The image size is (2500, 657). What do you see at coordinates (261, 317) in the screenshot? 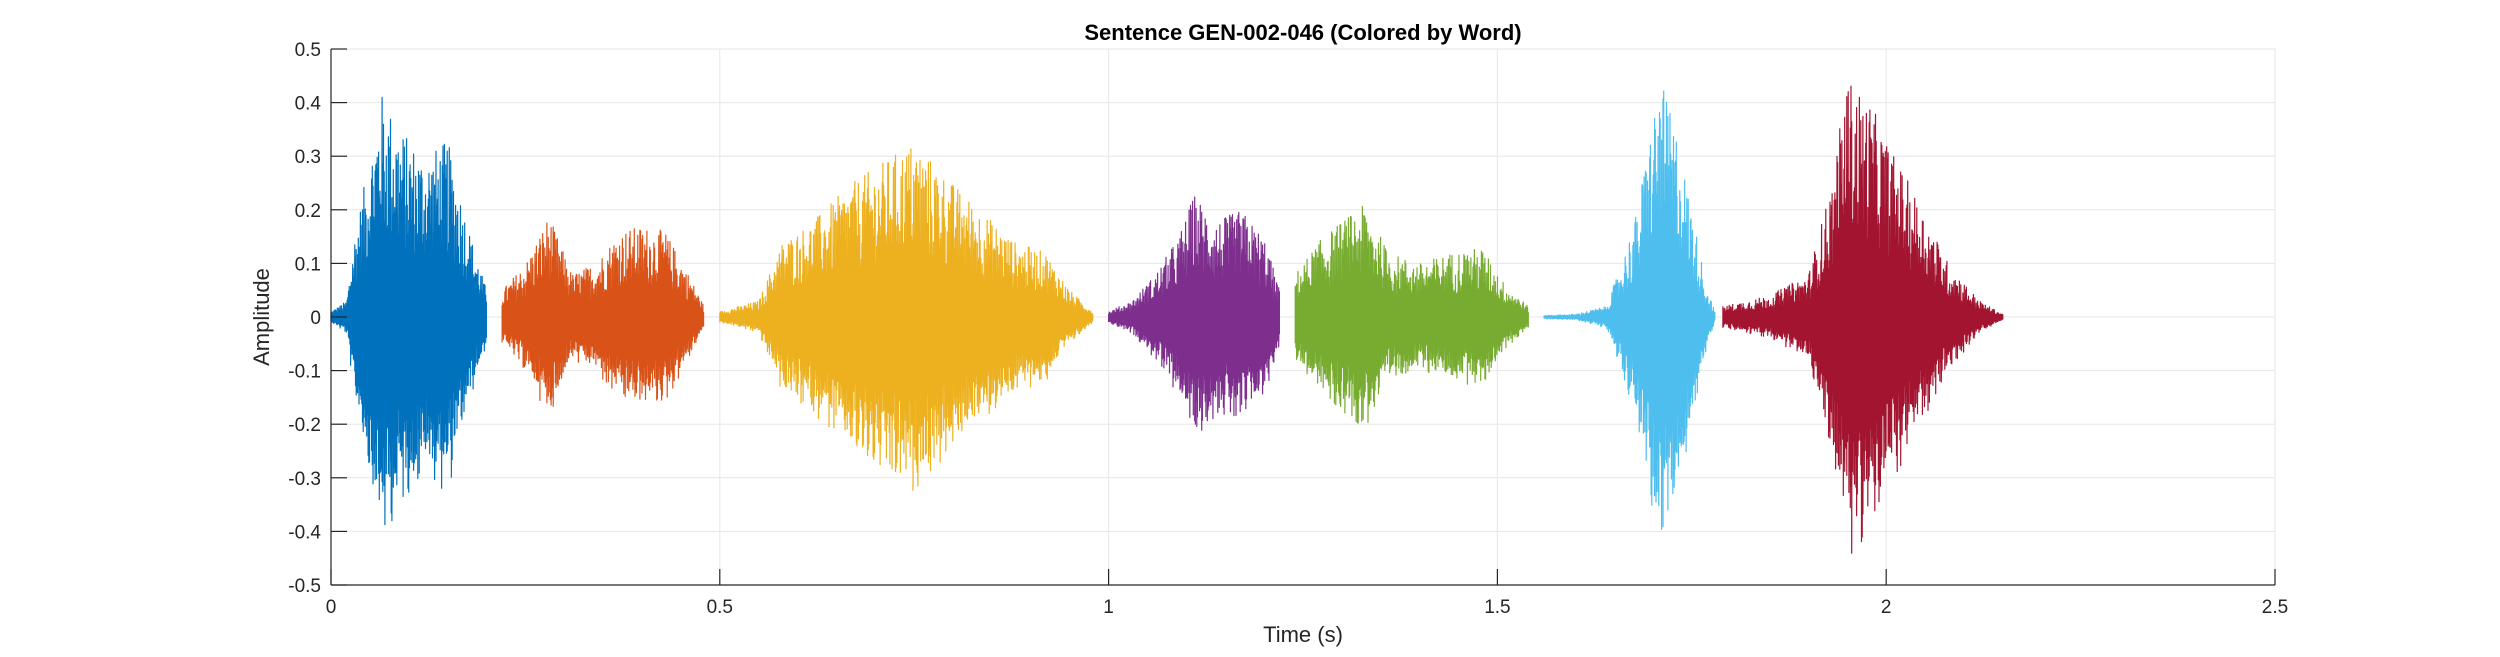
I see `y-axis-label: Amplitude` at bounding box center [261, 317].